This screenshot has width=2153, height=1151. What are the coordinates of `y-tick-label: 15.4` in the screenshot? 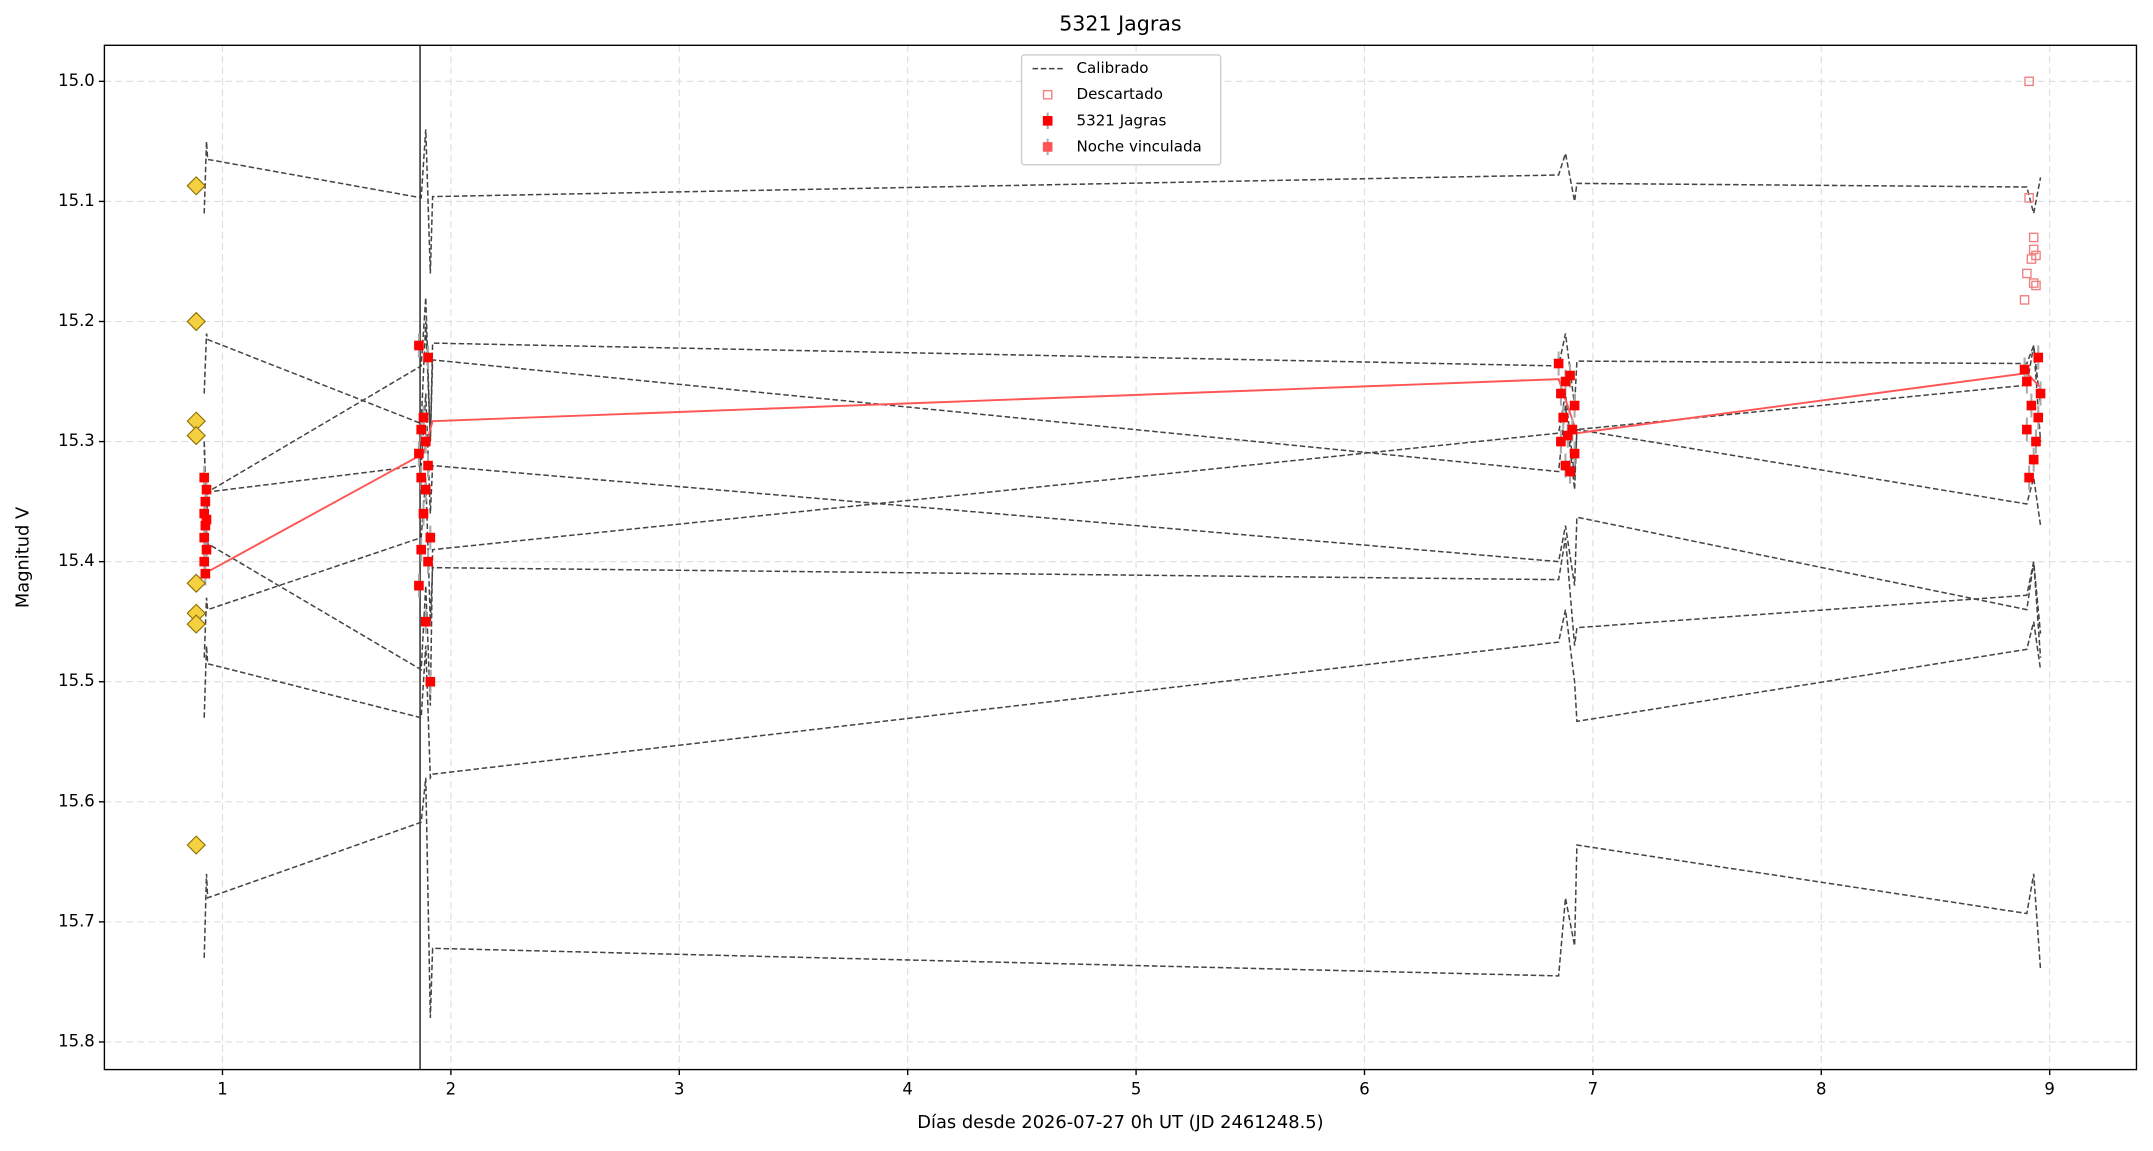 It's located at (76, 560).